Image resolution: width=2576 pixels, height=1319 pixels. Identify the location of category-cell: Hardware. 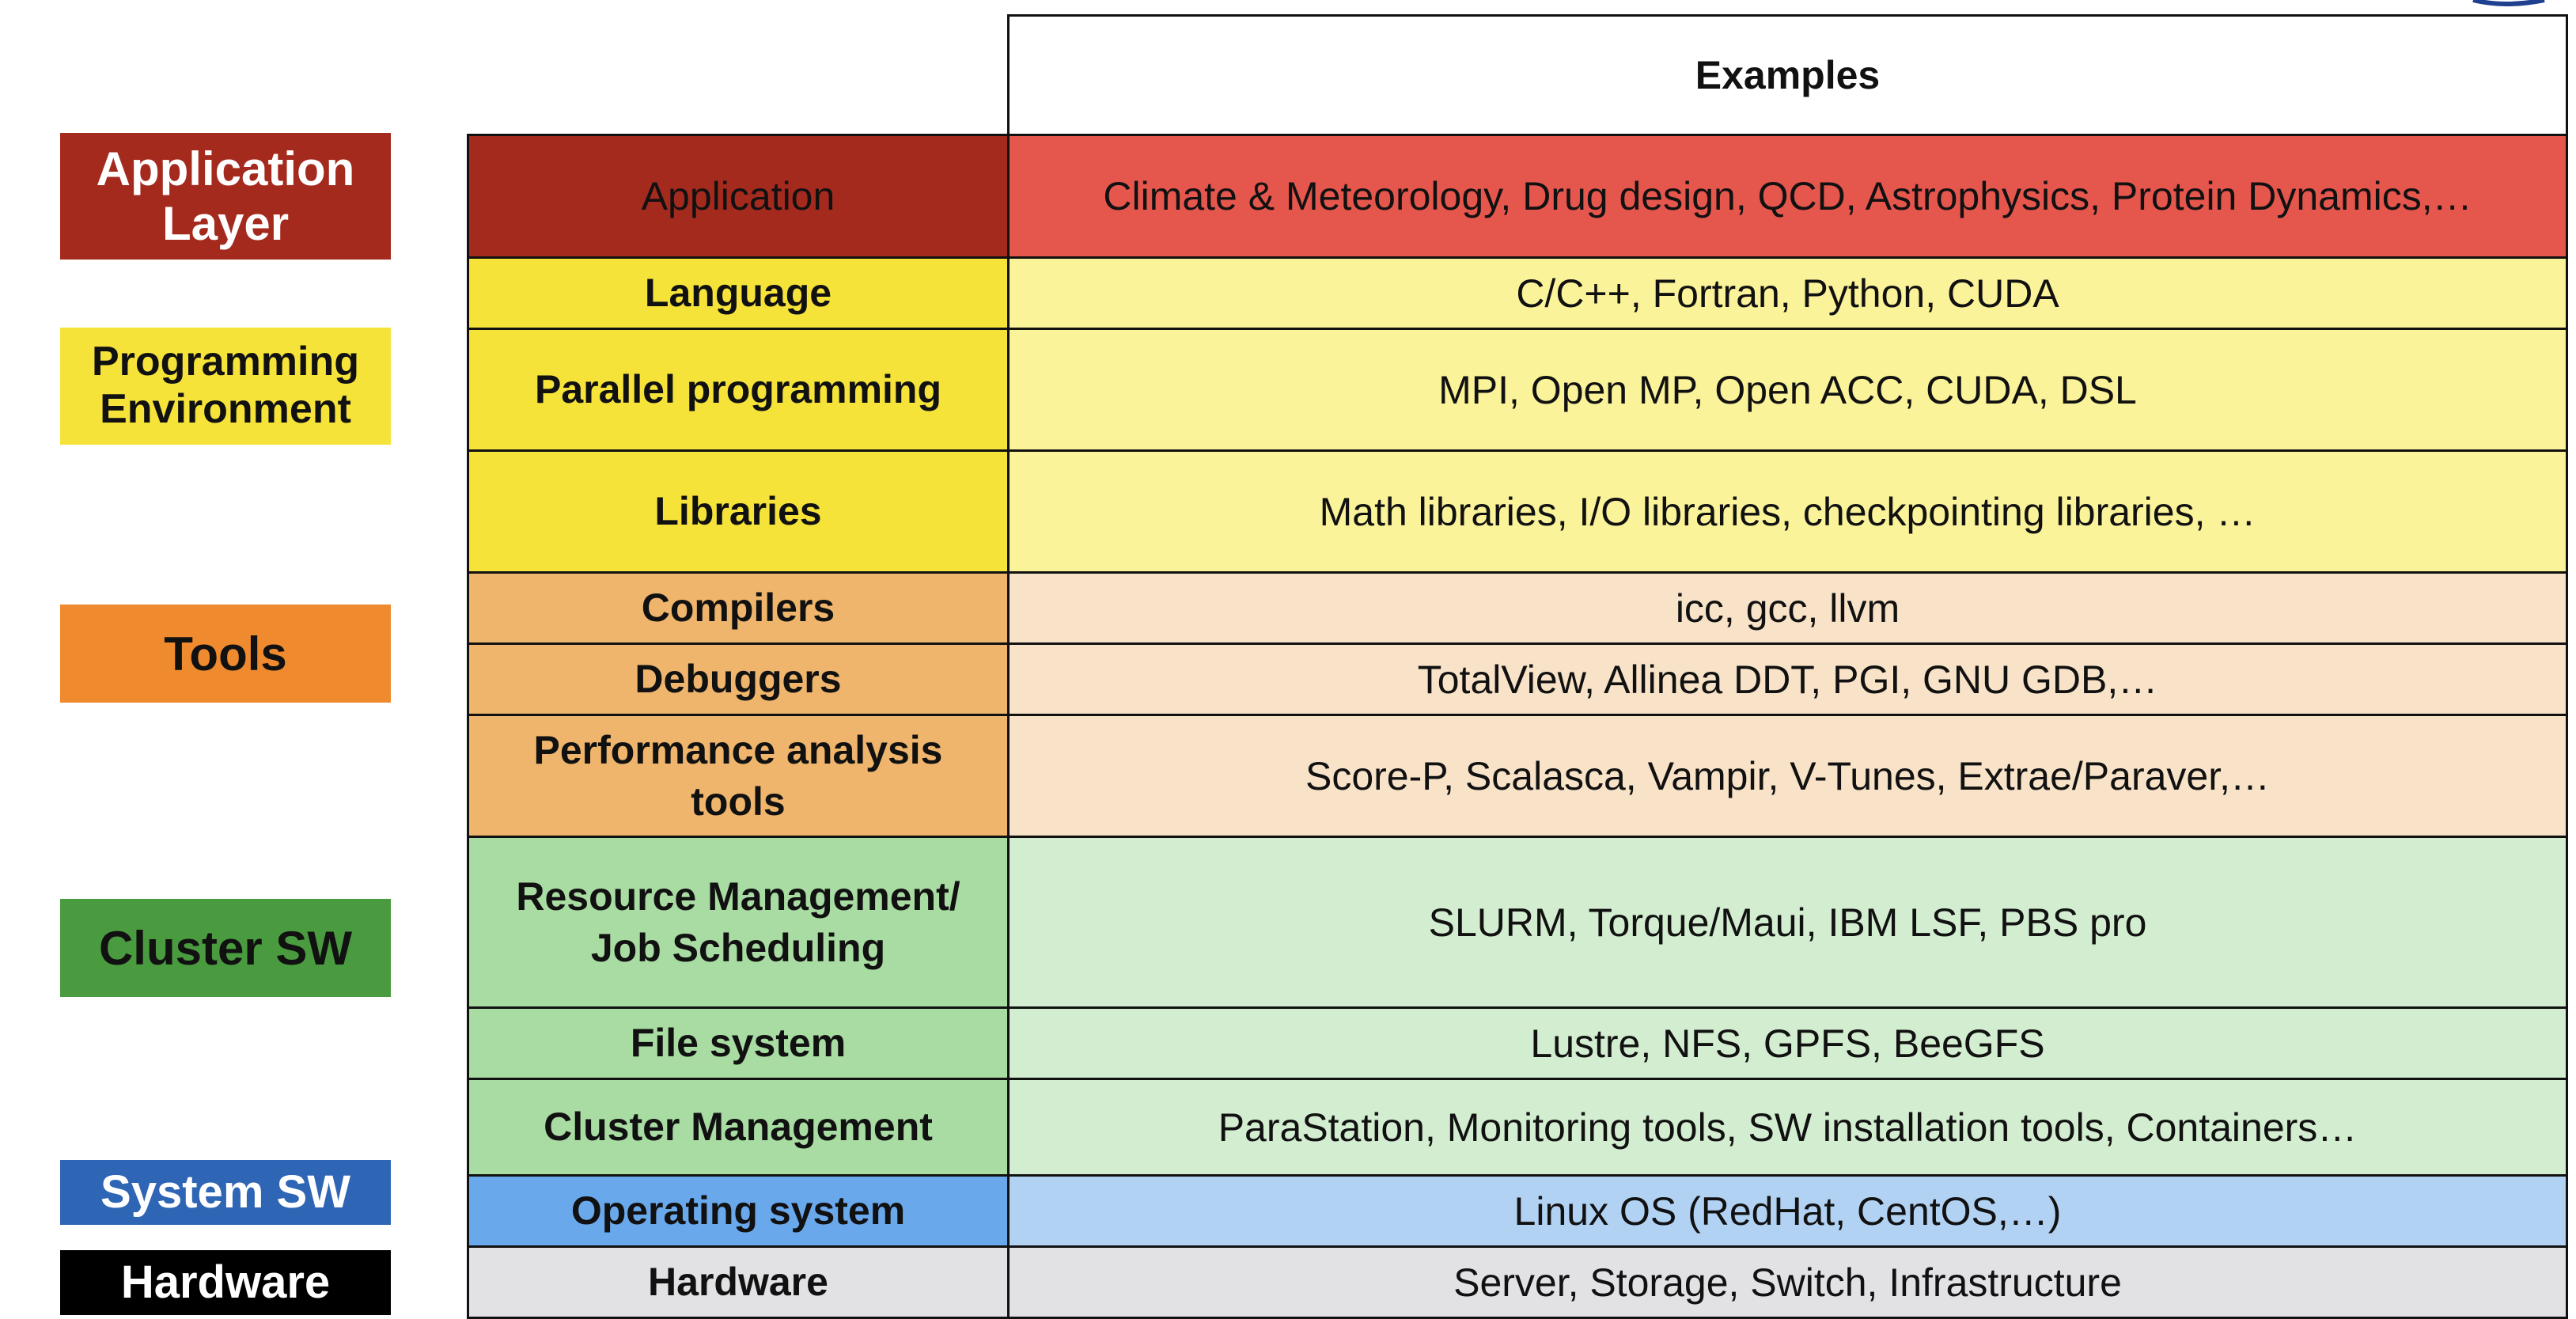
(738, 1282).